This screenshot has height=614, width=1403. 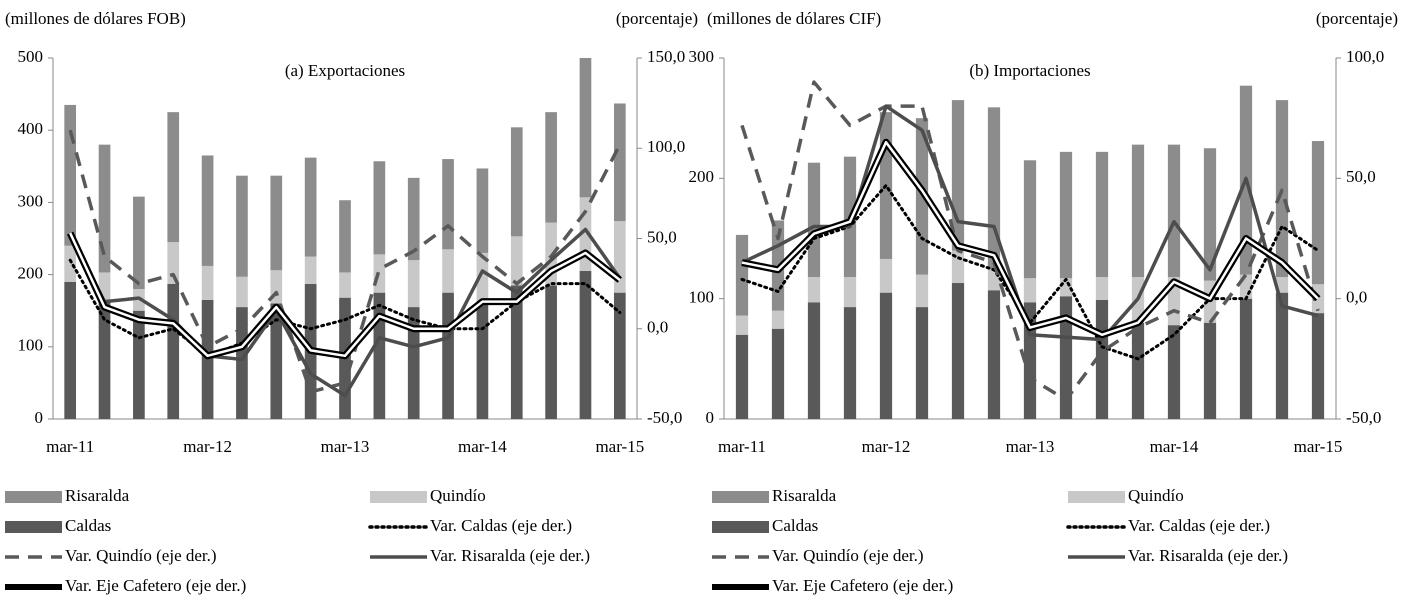 What do you see at coordinates (662, 236) in the screenshot?
I see `y2-tick-label: 50,0` at bounding box center [662, 236].